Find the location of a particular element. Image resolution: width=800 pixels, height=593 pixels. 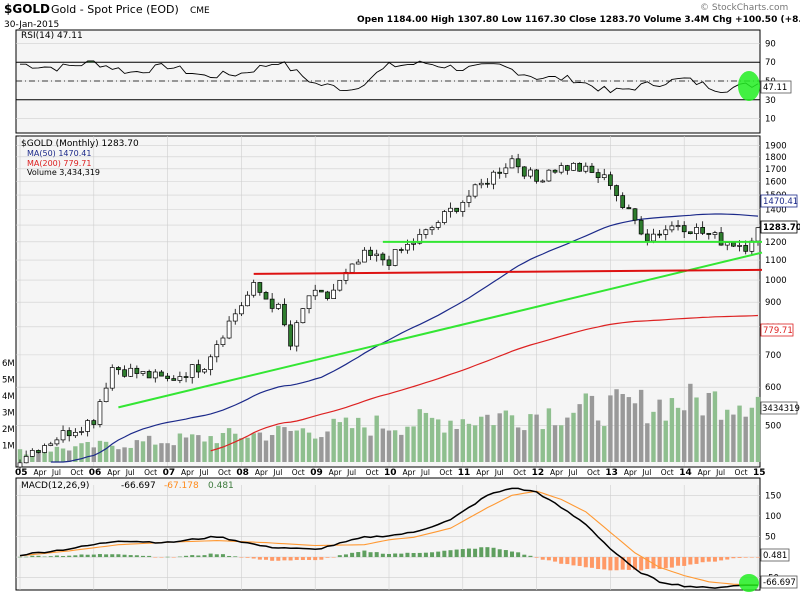

volume-last-label: 3434319 is located at coordinates (781, 409).